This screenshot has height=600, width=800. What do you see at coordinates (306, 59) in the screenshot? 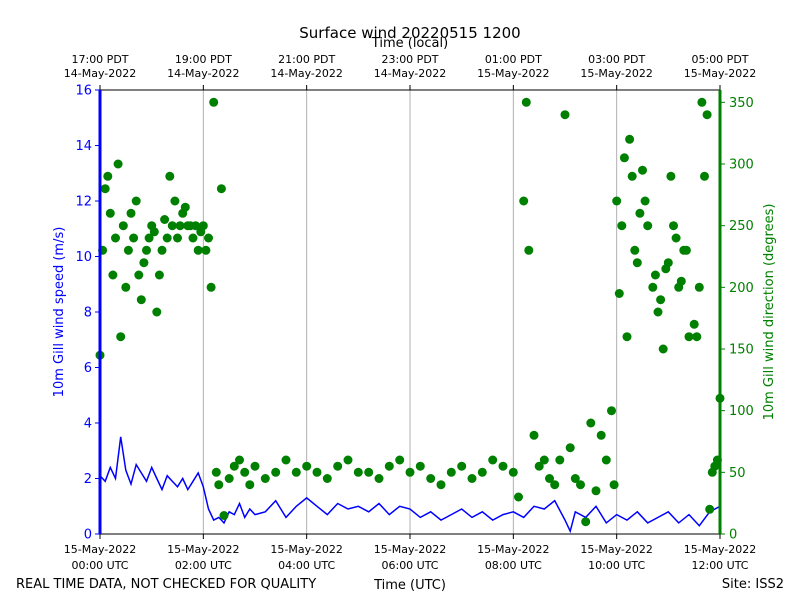
I see `top-tick-time-2: 21:00 PDT` at bounding box center [306, 59].